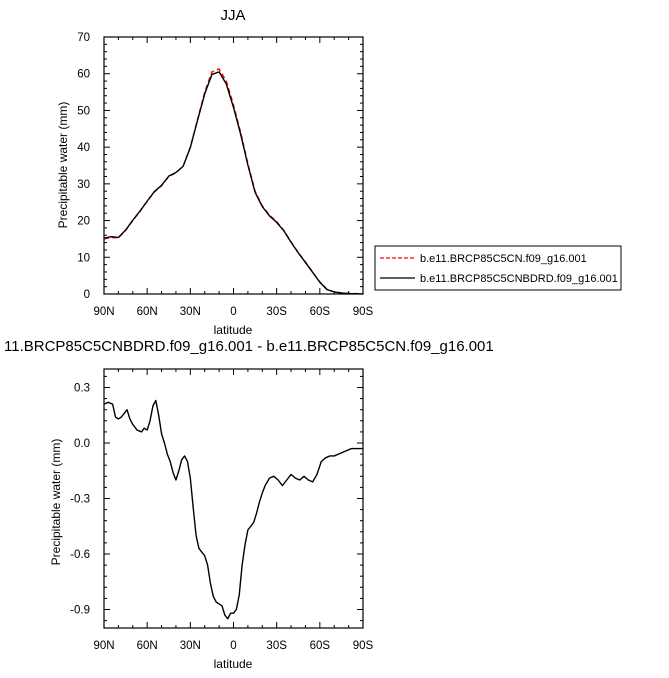 This screenshot has height=678, width=669. I want to click on series-line-difference, so click(233, 509).